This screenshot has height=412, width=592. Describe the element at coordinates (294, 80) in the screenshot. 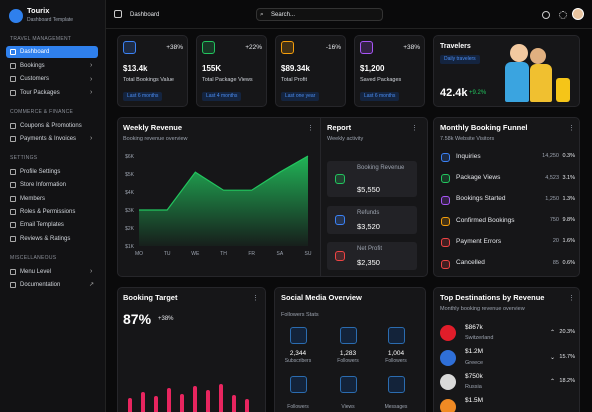

I see `stat-label: Total Profit` at that location.